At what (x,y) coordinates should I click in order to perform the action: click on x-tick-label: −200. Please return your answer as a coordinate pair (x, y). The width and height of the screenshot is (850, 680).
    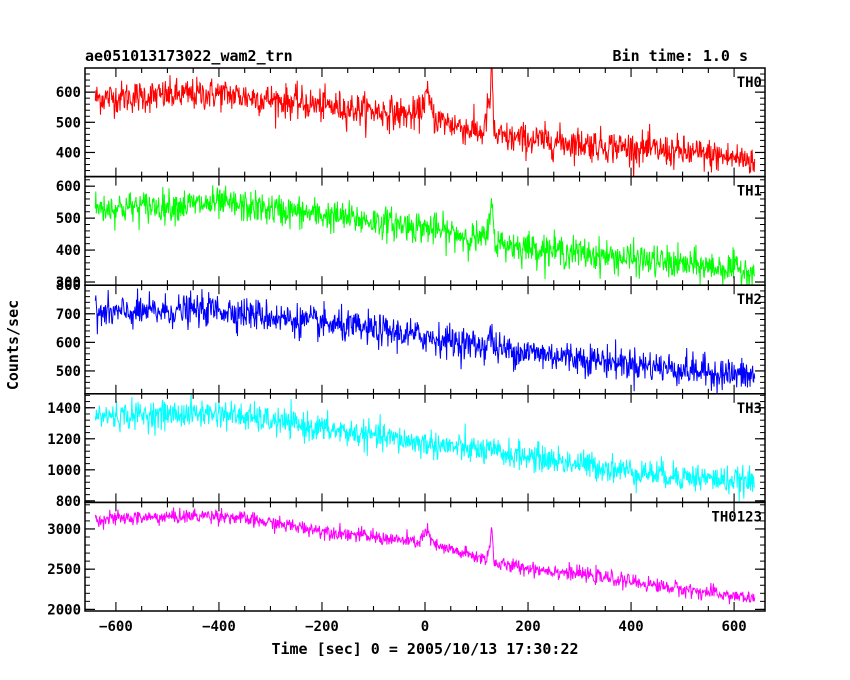
    Looking at the image, I should click on (322, 627).